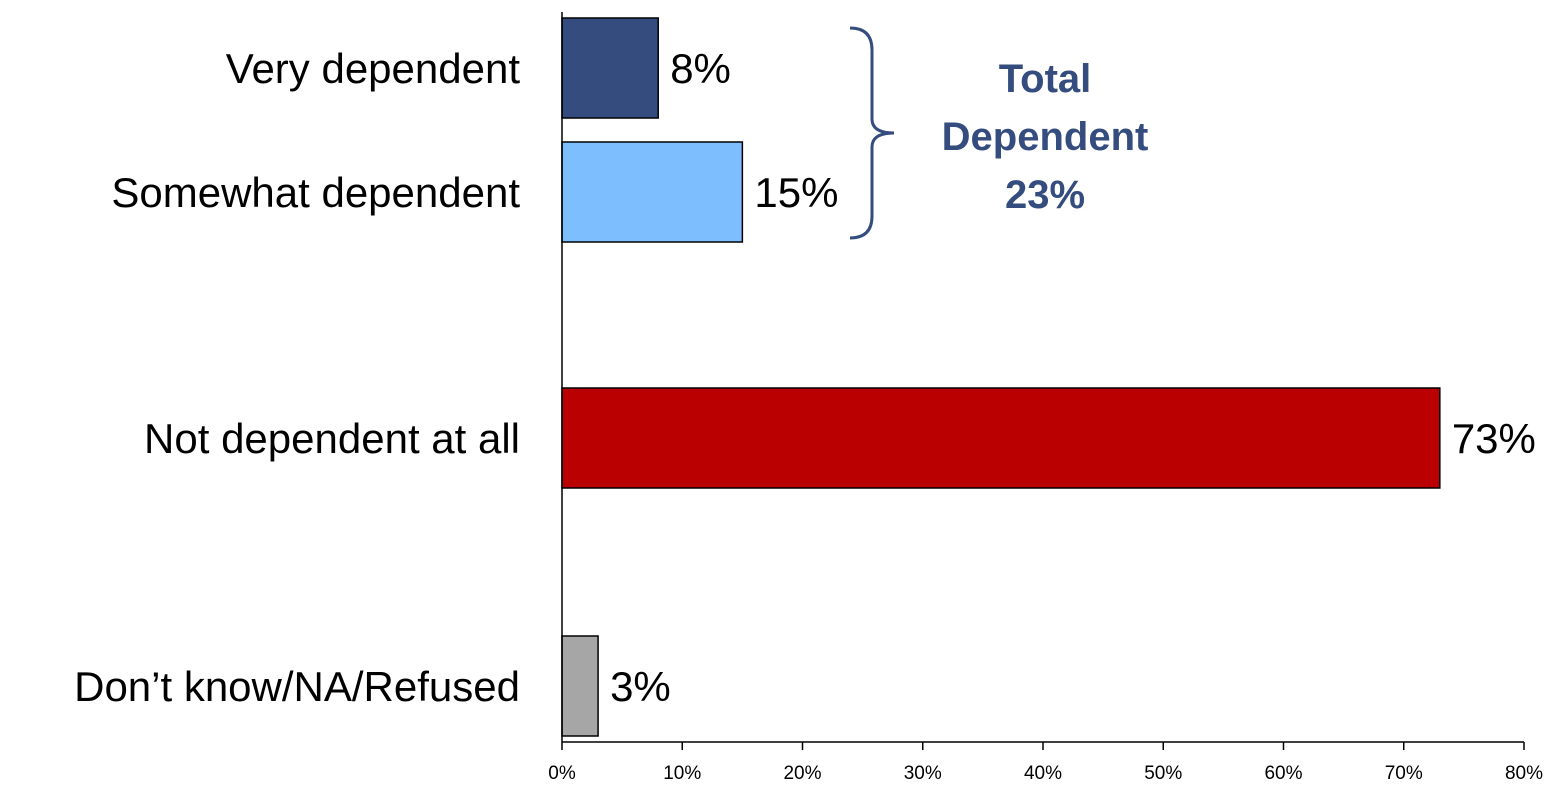  Describe the element at coordinates (315, 192) in the screenshot. I see `category-label-1: Somewhat dependent` at that location.